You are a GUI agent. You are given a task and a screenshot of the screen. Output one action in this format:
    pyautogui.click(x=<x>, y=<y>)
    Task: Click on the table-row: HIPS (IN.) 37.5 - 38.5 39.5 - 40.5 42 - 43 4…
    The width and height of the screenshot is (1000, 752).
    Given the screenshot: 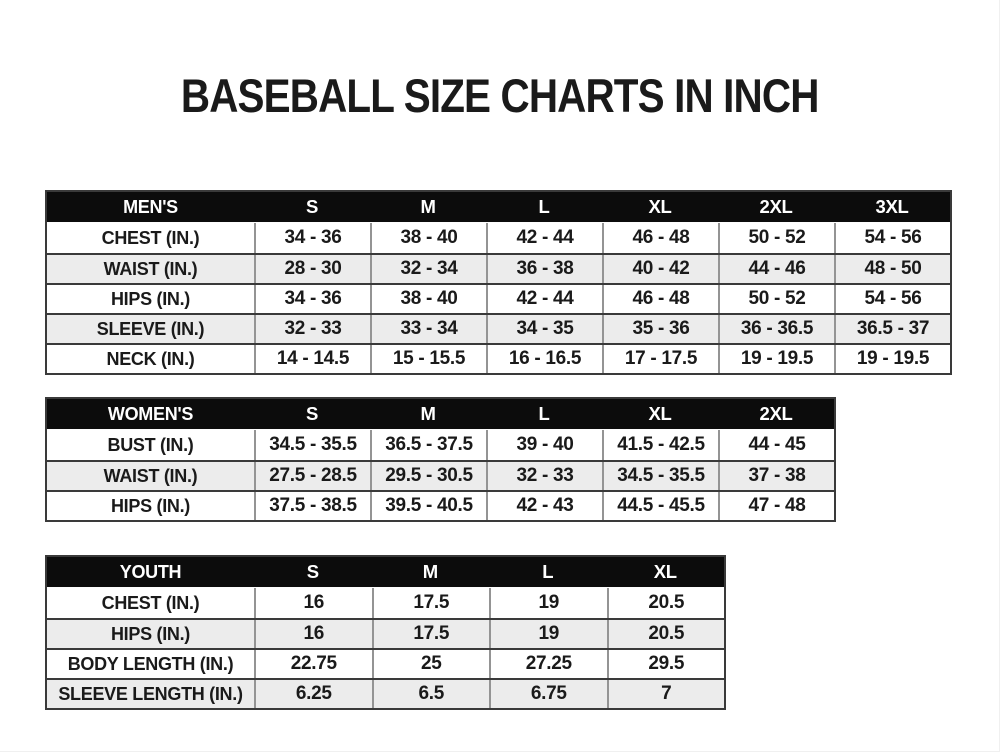 What is the action you would take?
    pyautogui.click(x=440, y=505)
    